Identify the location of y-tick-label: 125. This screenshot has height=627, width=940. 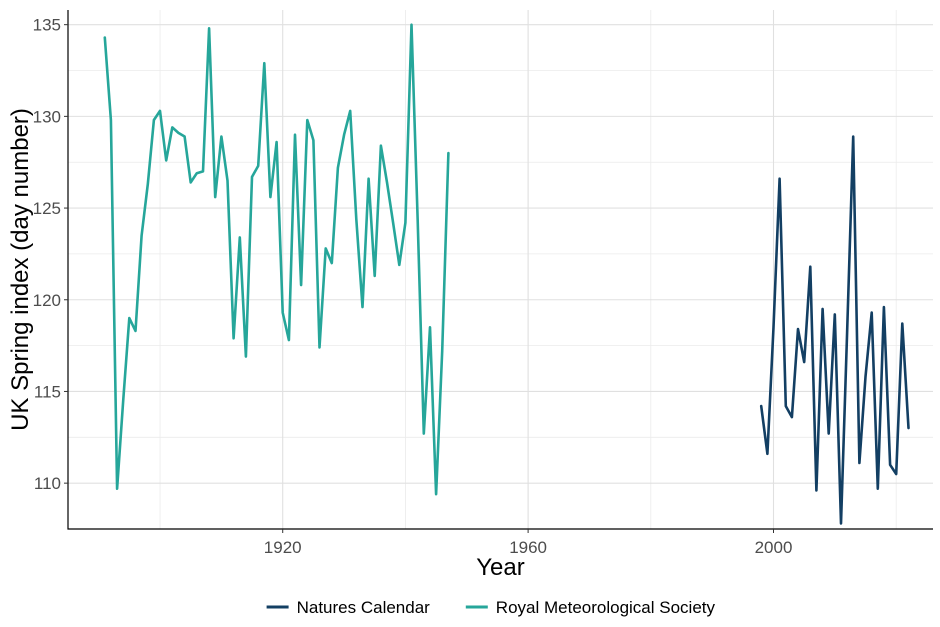
(47, 208).